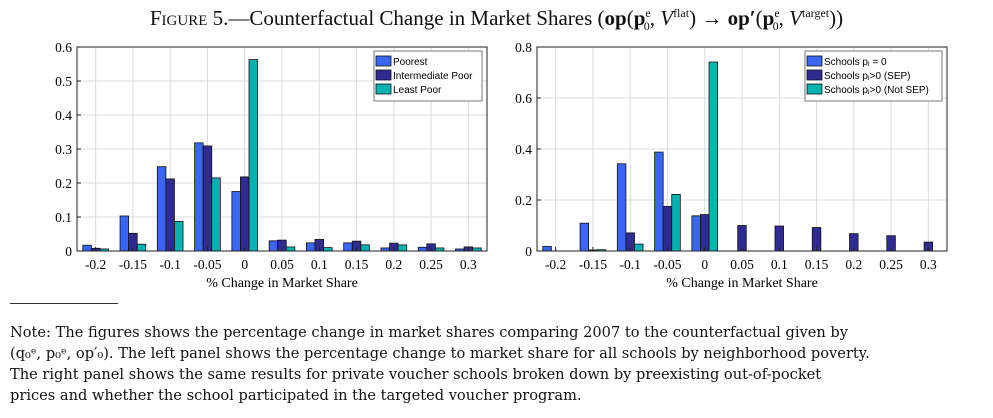  I want to click on legend-label: Intermediate Poor, so click(433, 76).